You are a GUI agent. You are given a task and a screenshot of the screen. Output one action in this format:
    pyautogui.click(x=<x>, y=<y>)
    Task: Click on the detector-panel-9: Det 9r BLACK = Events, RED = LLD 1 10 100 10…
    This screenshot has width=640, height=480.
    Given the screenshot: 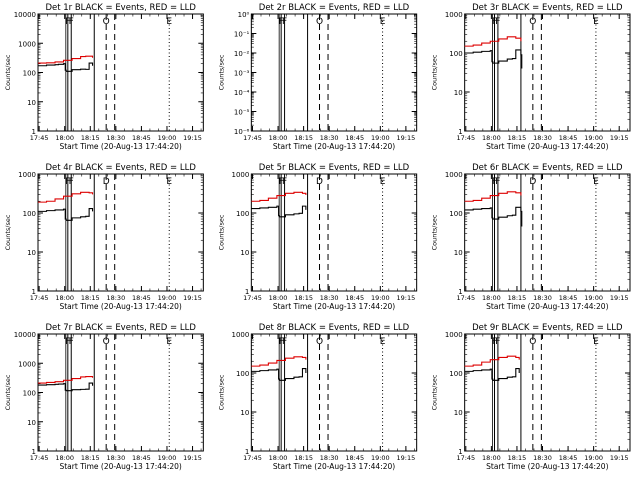 What is the action you would take?
    pyautogui.click(x=531, y=397)
    